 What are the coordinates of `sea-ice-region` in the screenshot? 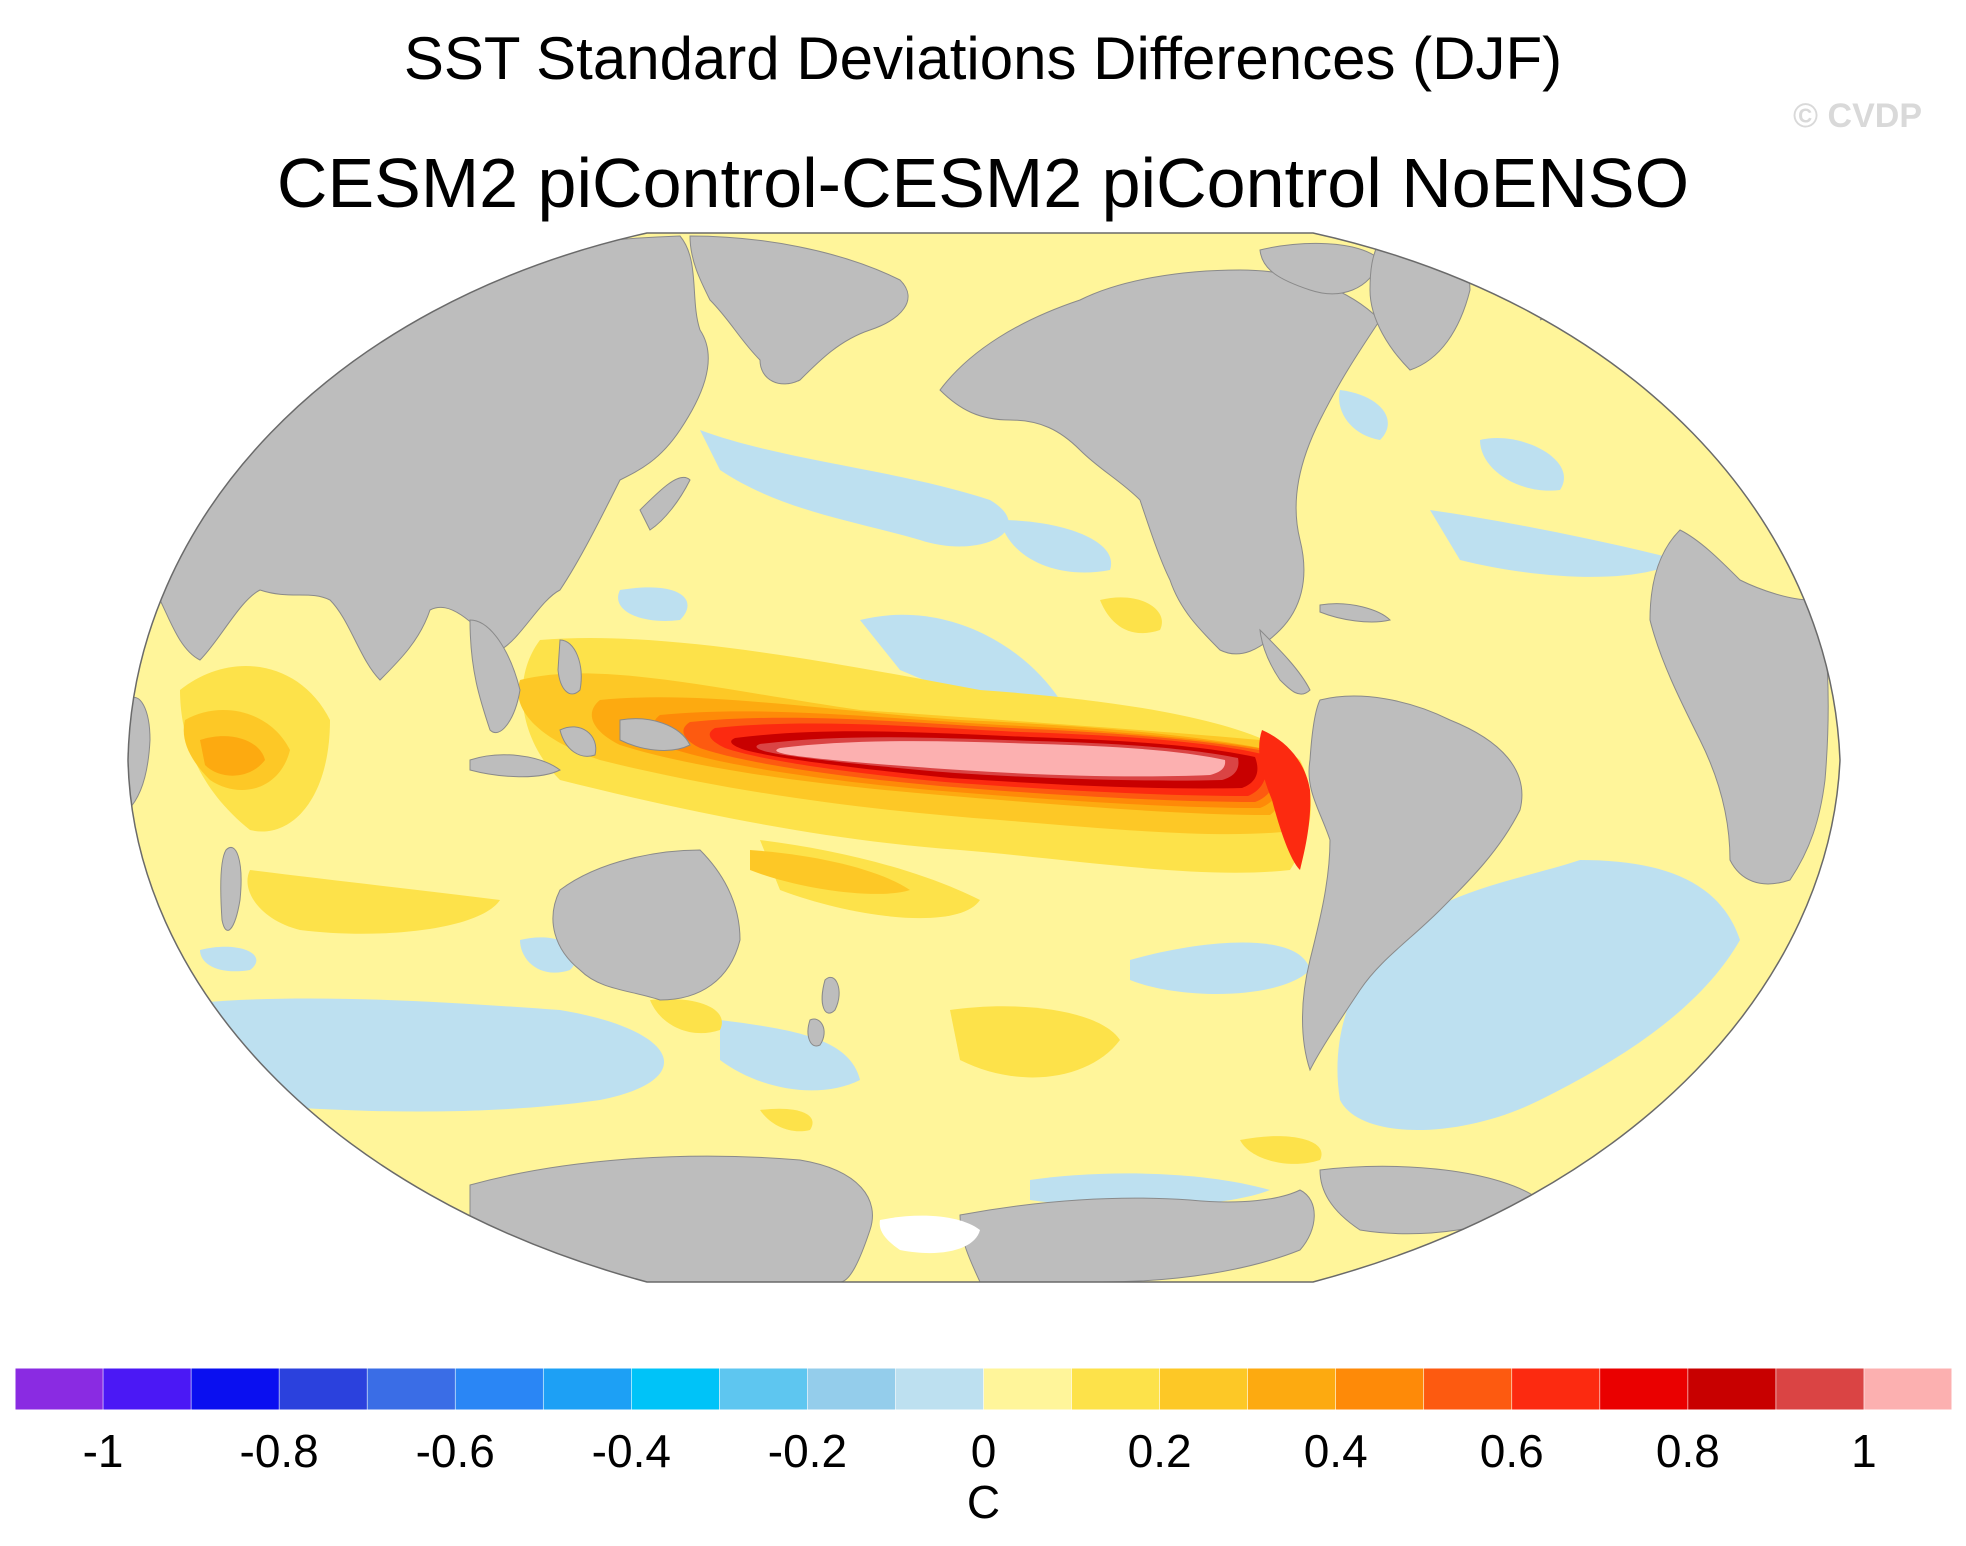 It's located at (929, 1234).